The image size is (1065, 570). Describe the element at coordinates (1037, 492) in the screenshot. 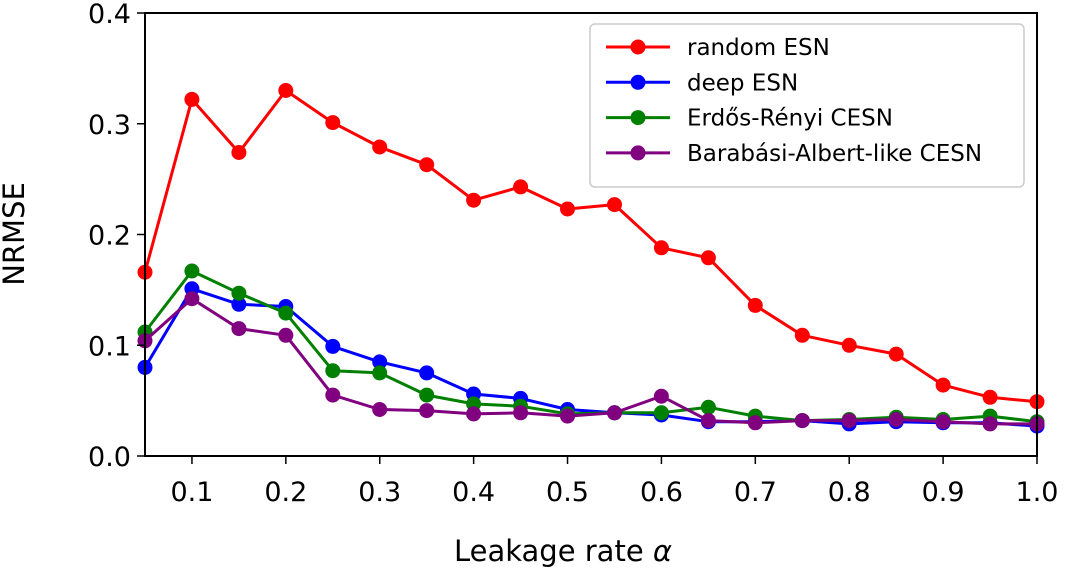

I see `x-tick-label: 1.0` at that location.